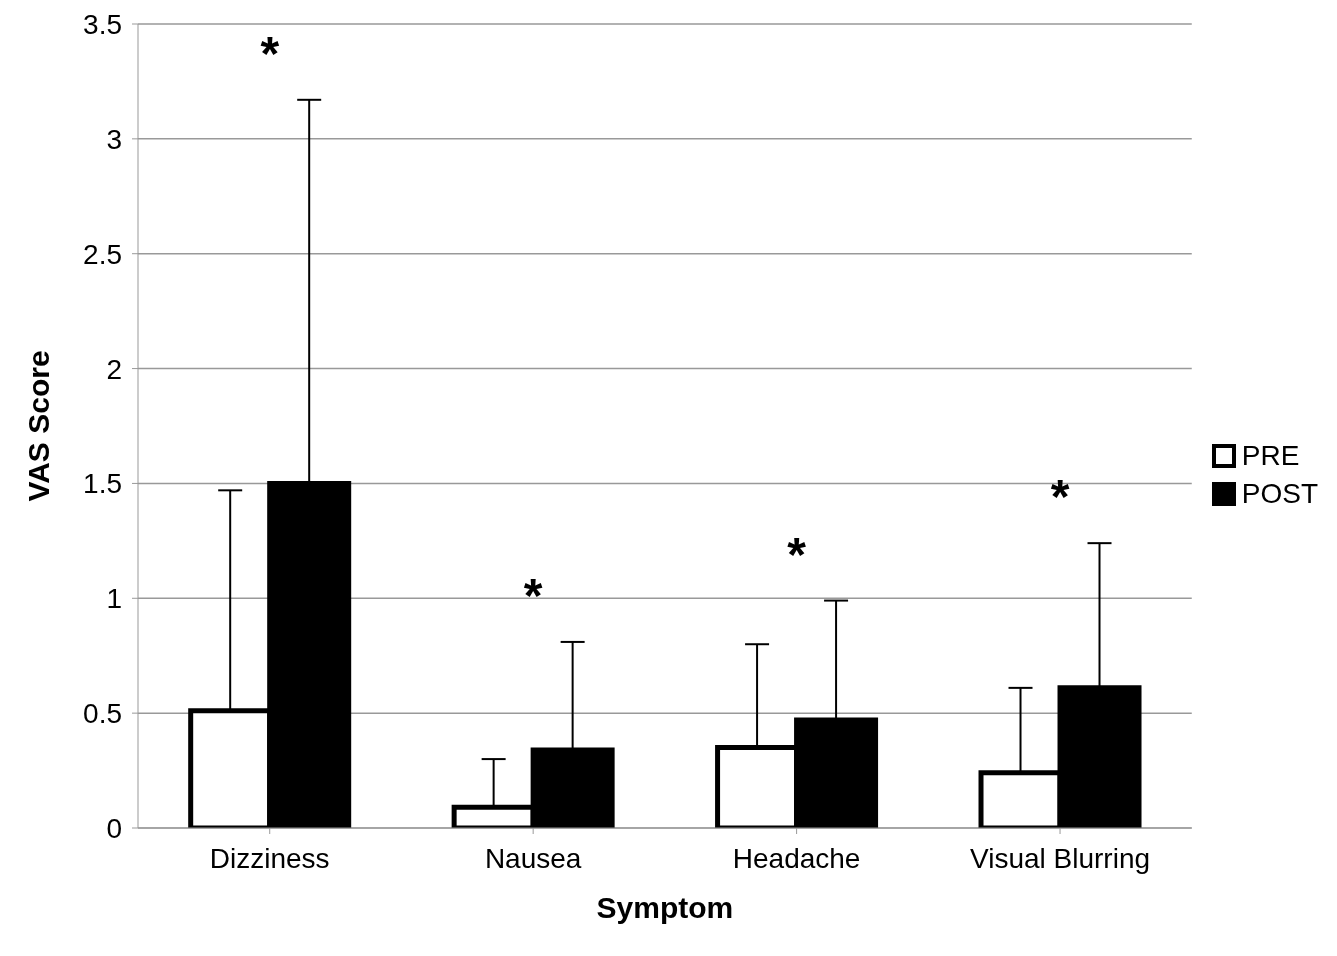  Describe the element at coordinates (114, 828) in the screenshot. I see `y-tick-label: 0` at that location.